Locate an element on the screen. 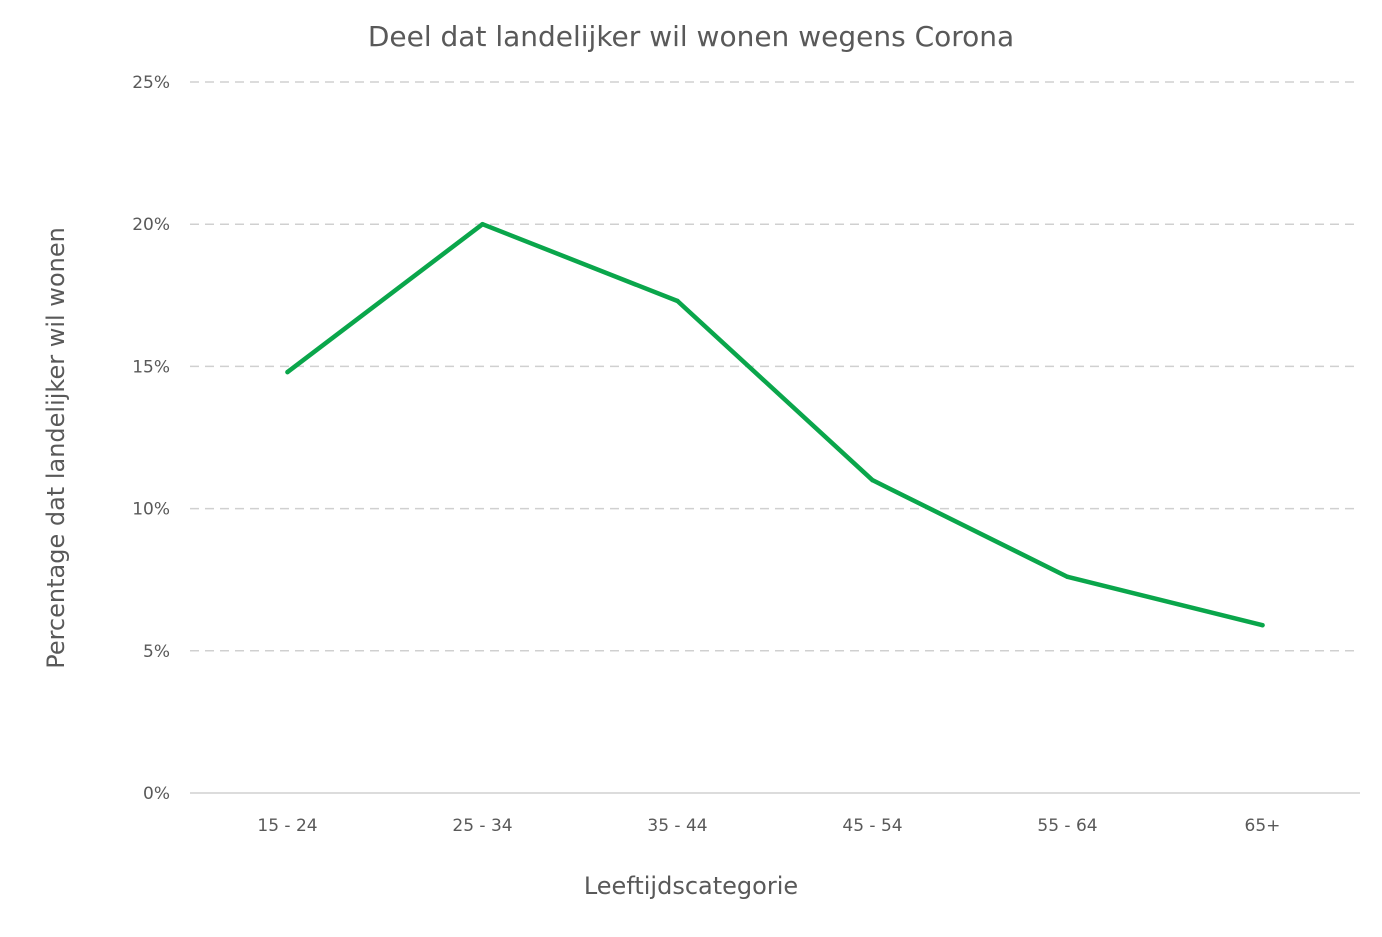 This screenshot has height=937, width=1382. x-axis-title: Leeftijdscategorie is located at coordinates (691, 886).